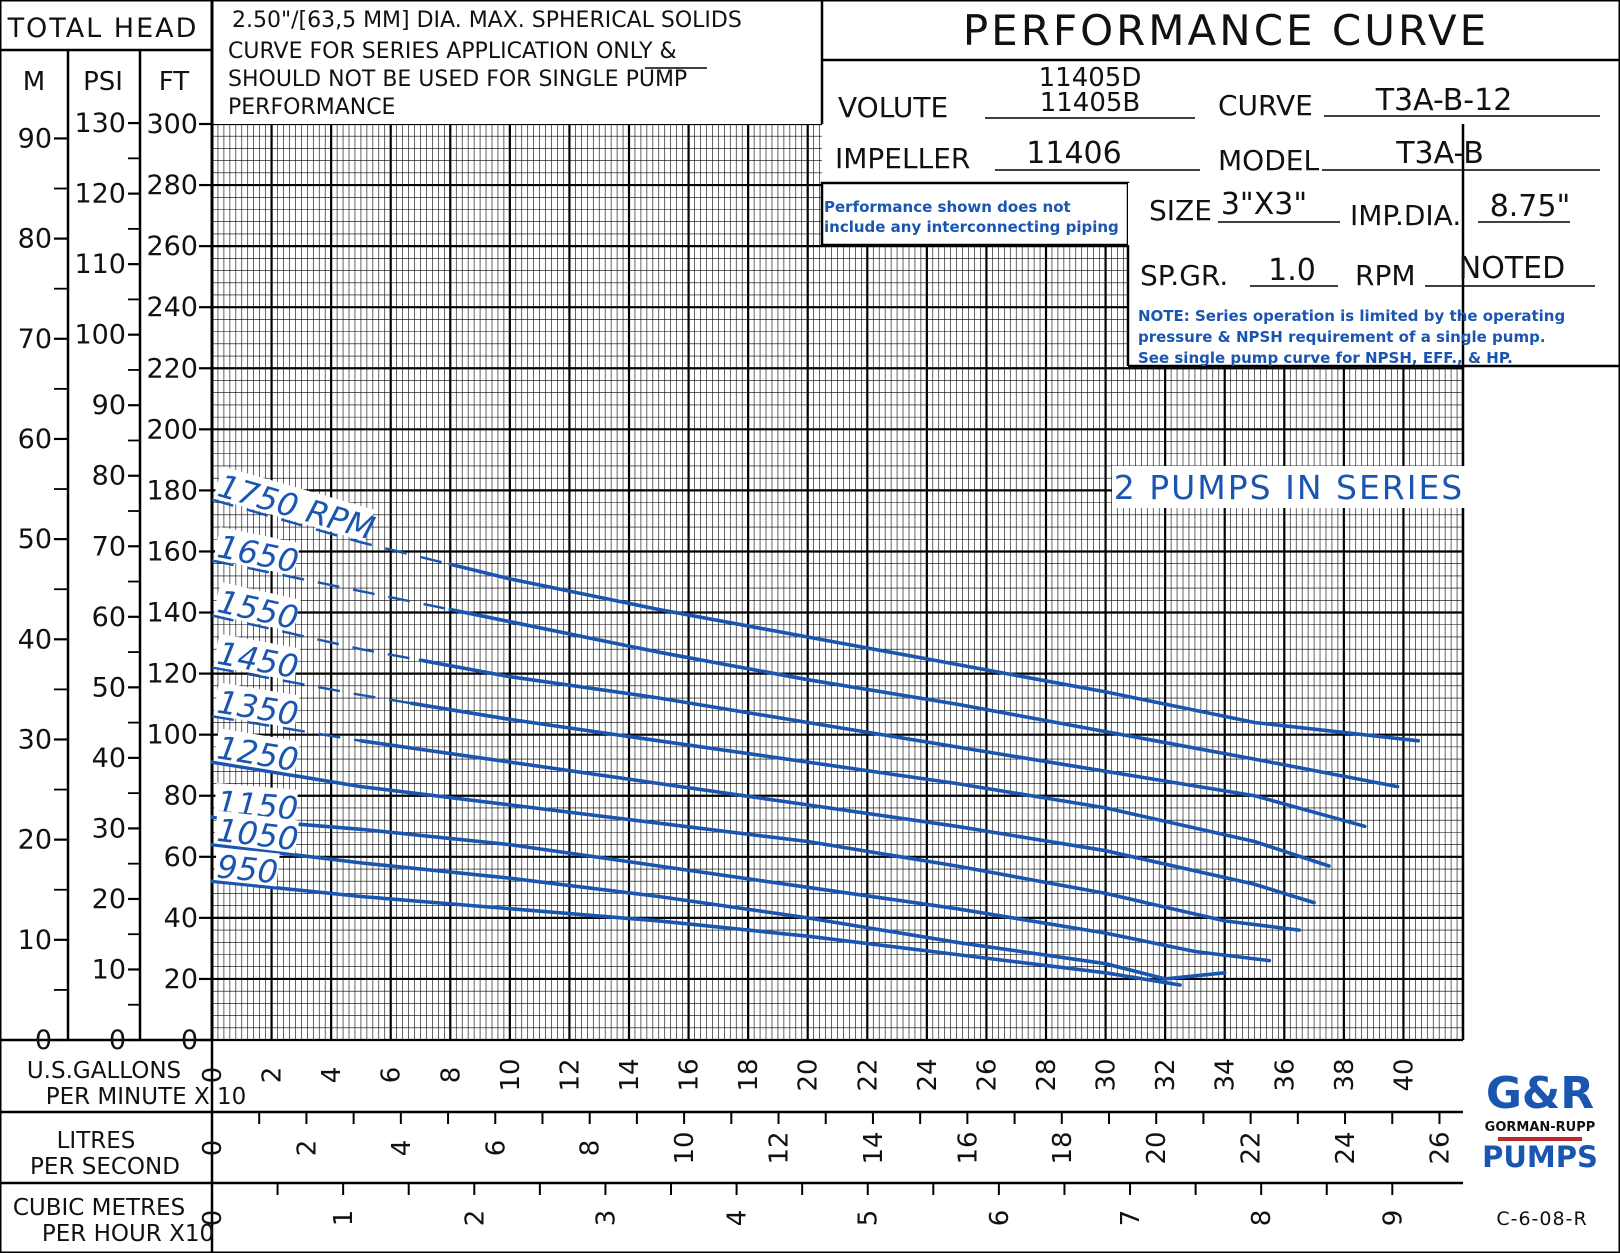  I want to click on m-tick-label: 30, so click(35, 739).